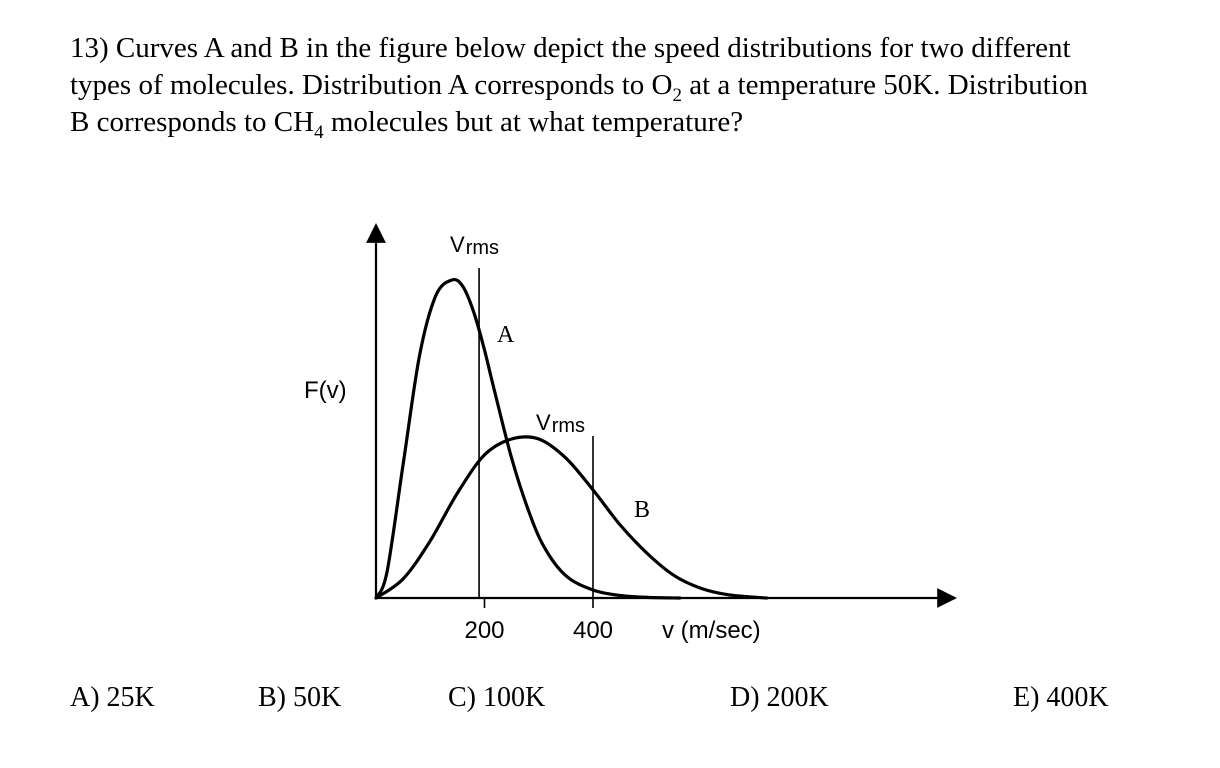 The image size is (1220, 768). I want to click on question-line-2-part-b: at a temperature 50K. Distribution, so click(885, 85).